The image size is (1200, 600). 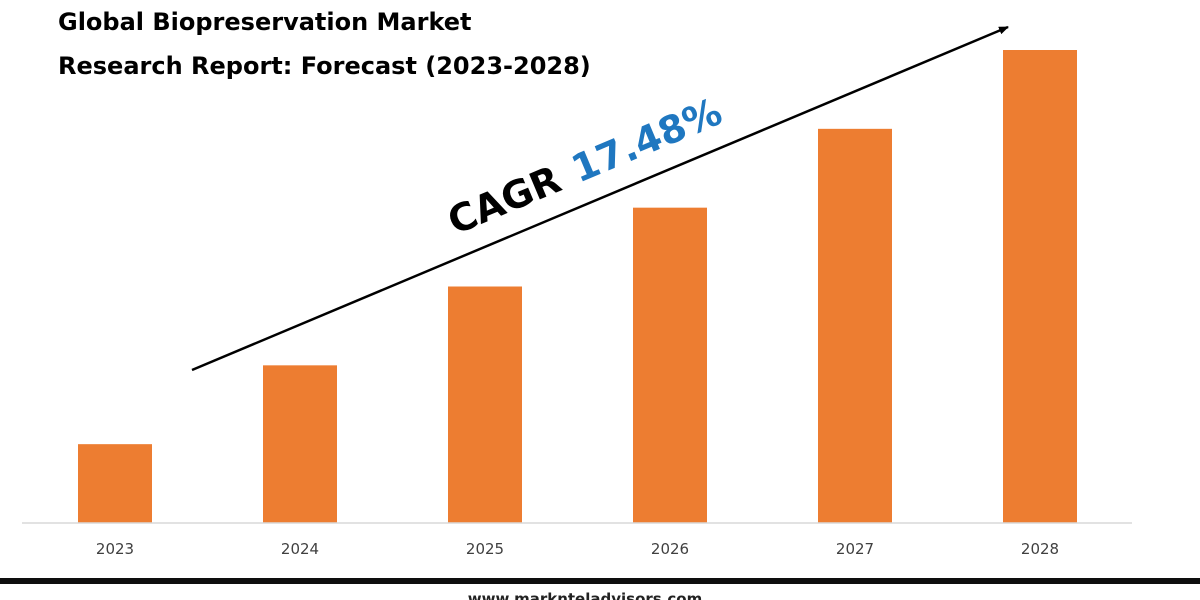 I want to click on bar-2023, so click(x=115, y=483).